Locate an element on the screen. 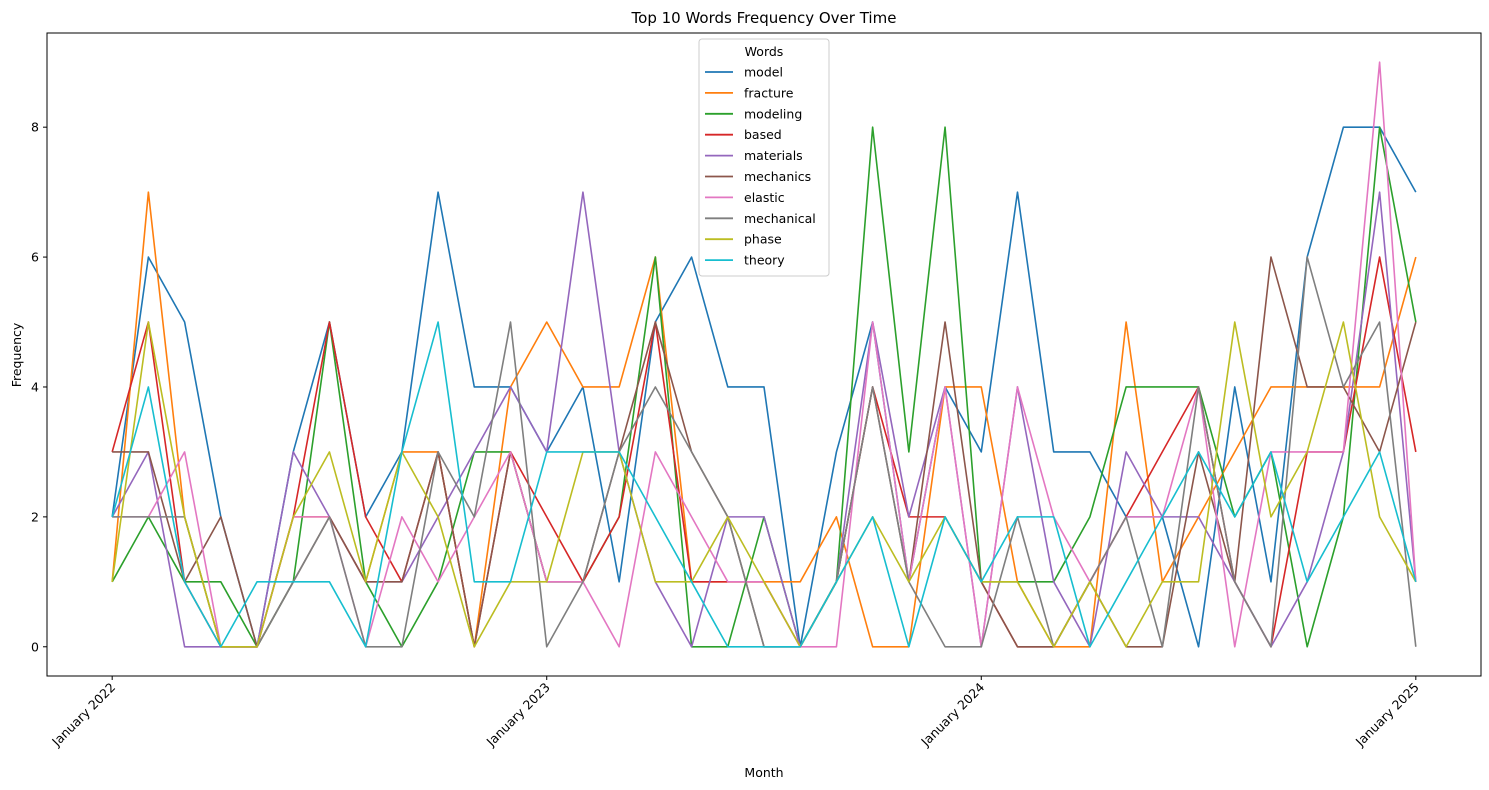  legend-label-mechanical: mechanical is located at coordinates (780, 218).